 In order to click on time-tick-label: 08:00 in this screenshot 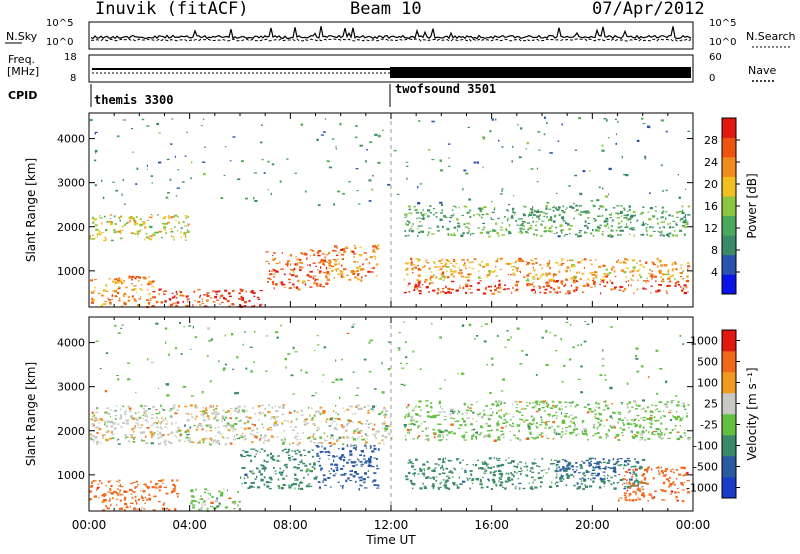, I will do `click(290, 525)`.